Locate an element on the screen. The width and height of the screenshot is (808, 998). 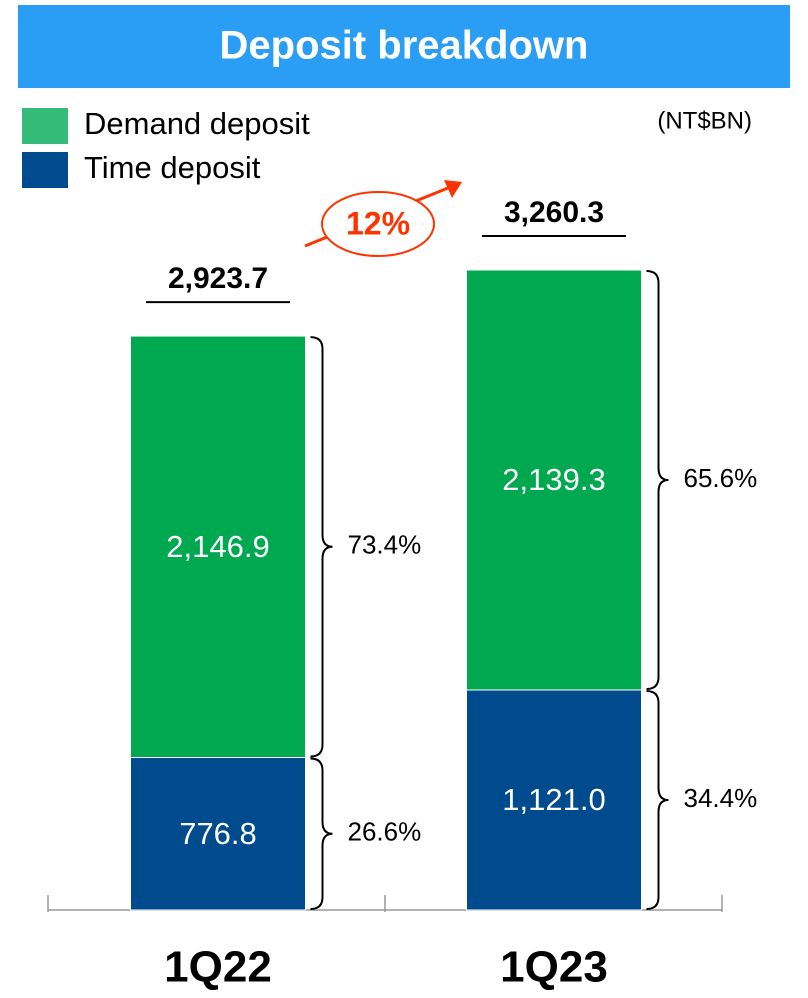
chart-title: Deposit breakdown is located at coordinates (404, 46).